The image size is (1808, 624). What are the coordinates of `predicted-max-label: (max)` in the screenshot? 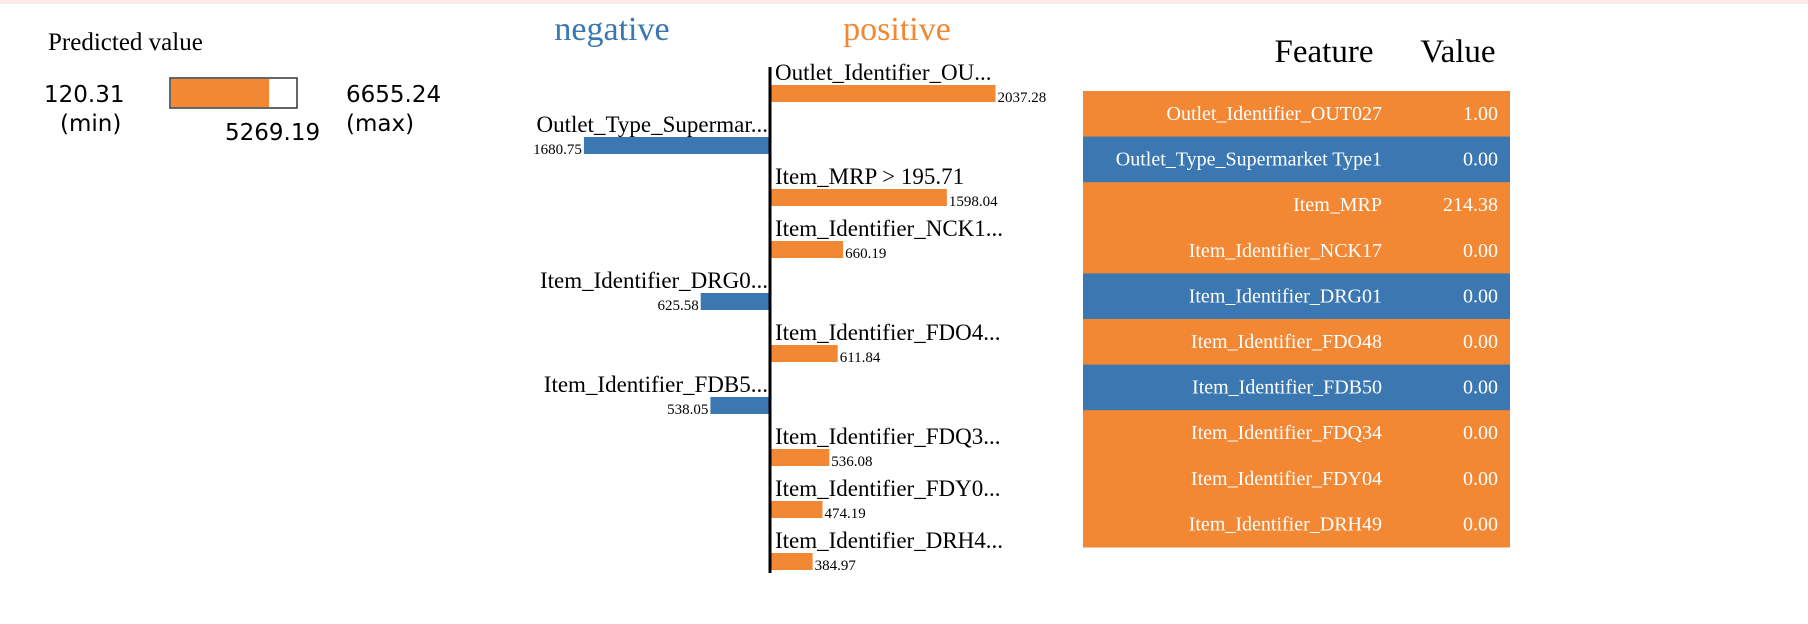 It's located at (380, 124).